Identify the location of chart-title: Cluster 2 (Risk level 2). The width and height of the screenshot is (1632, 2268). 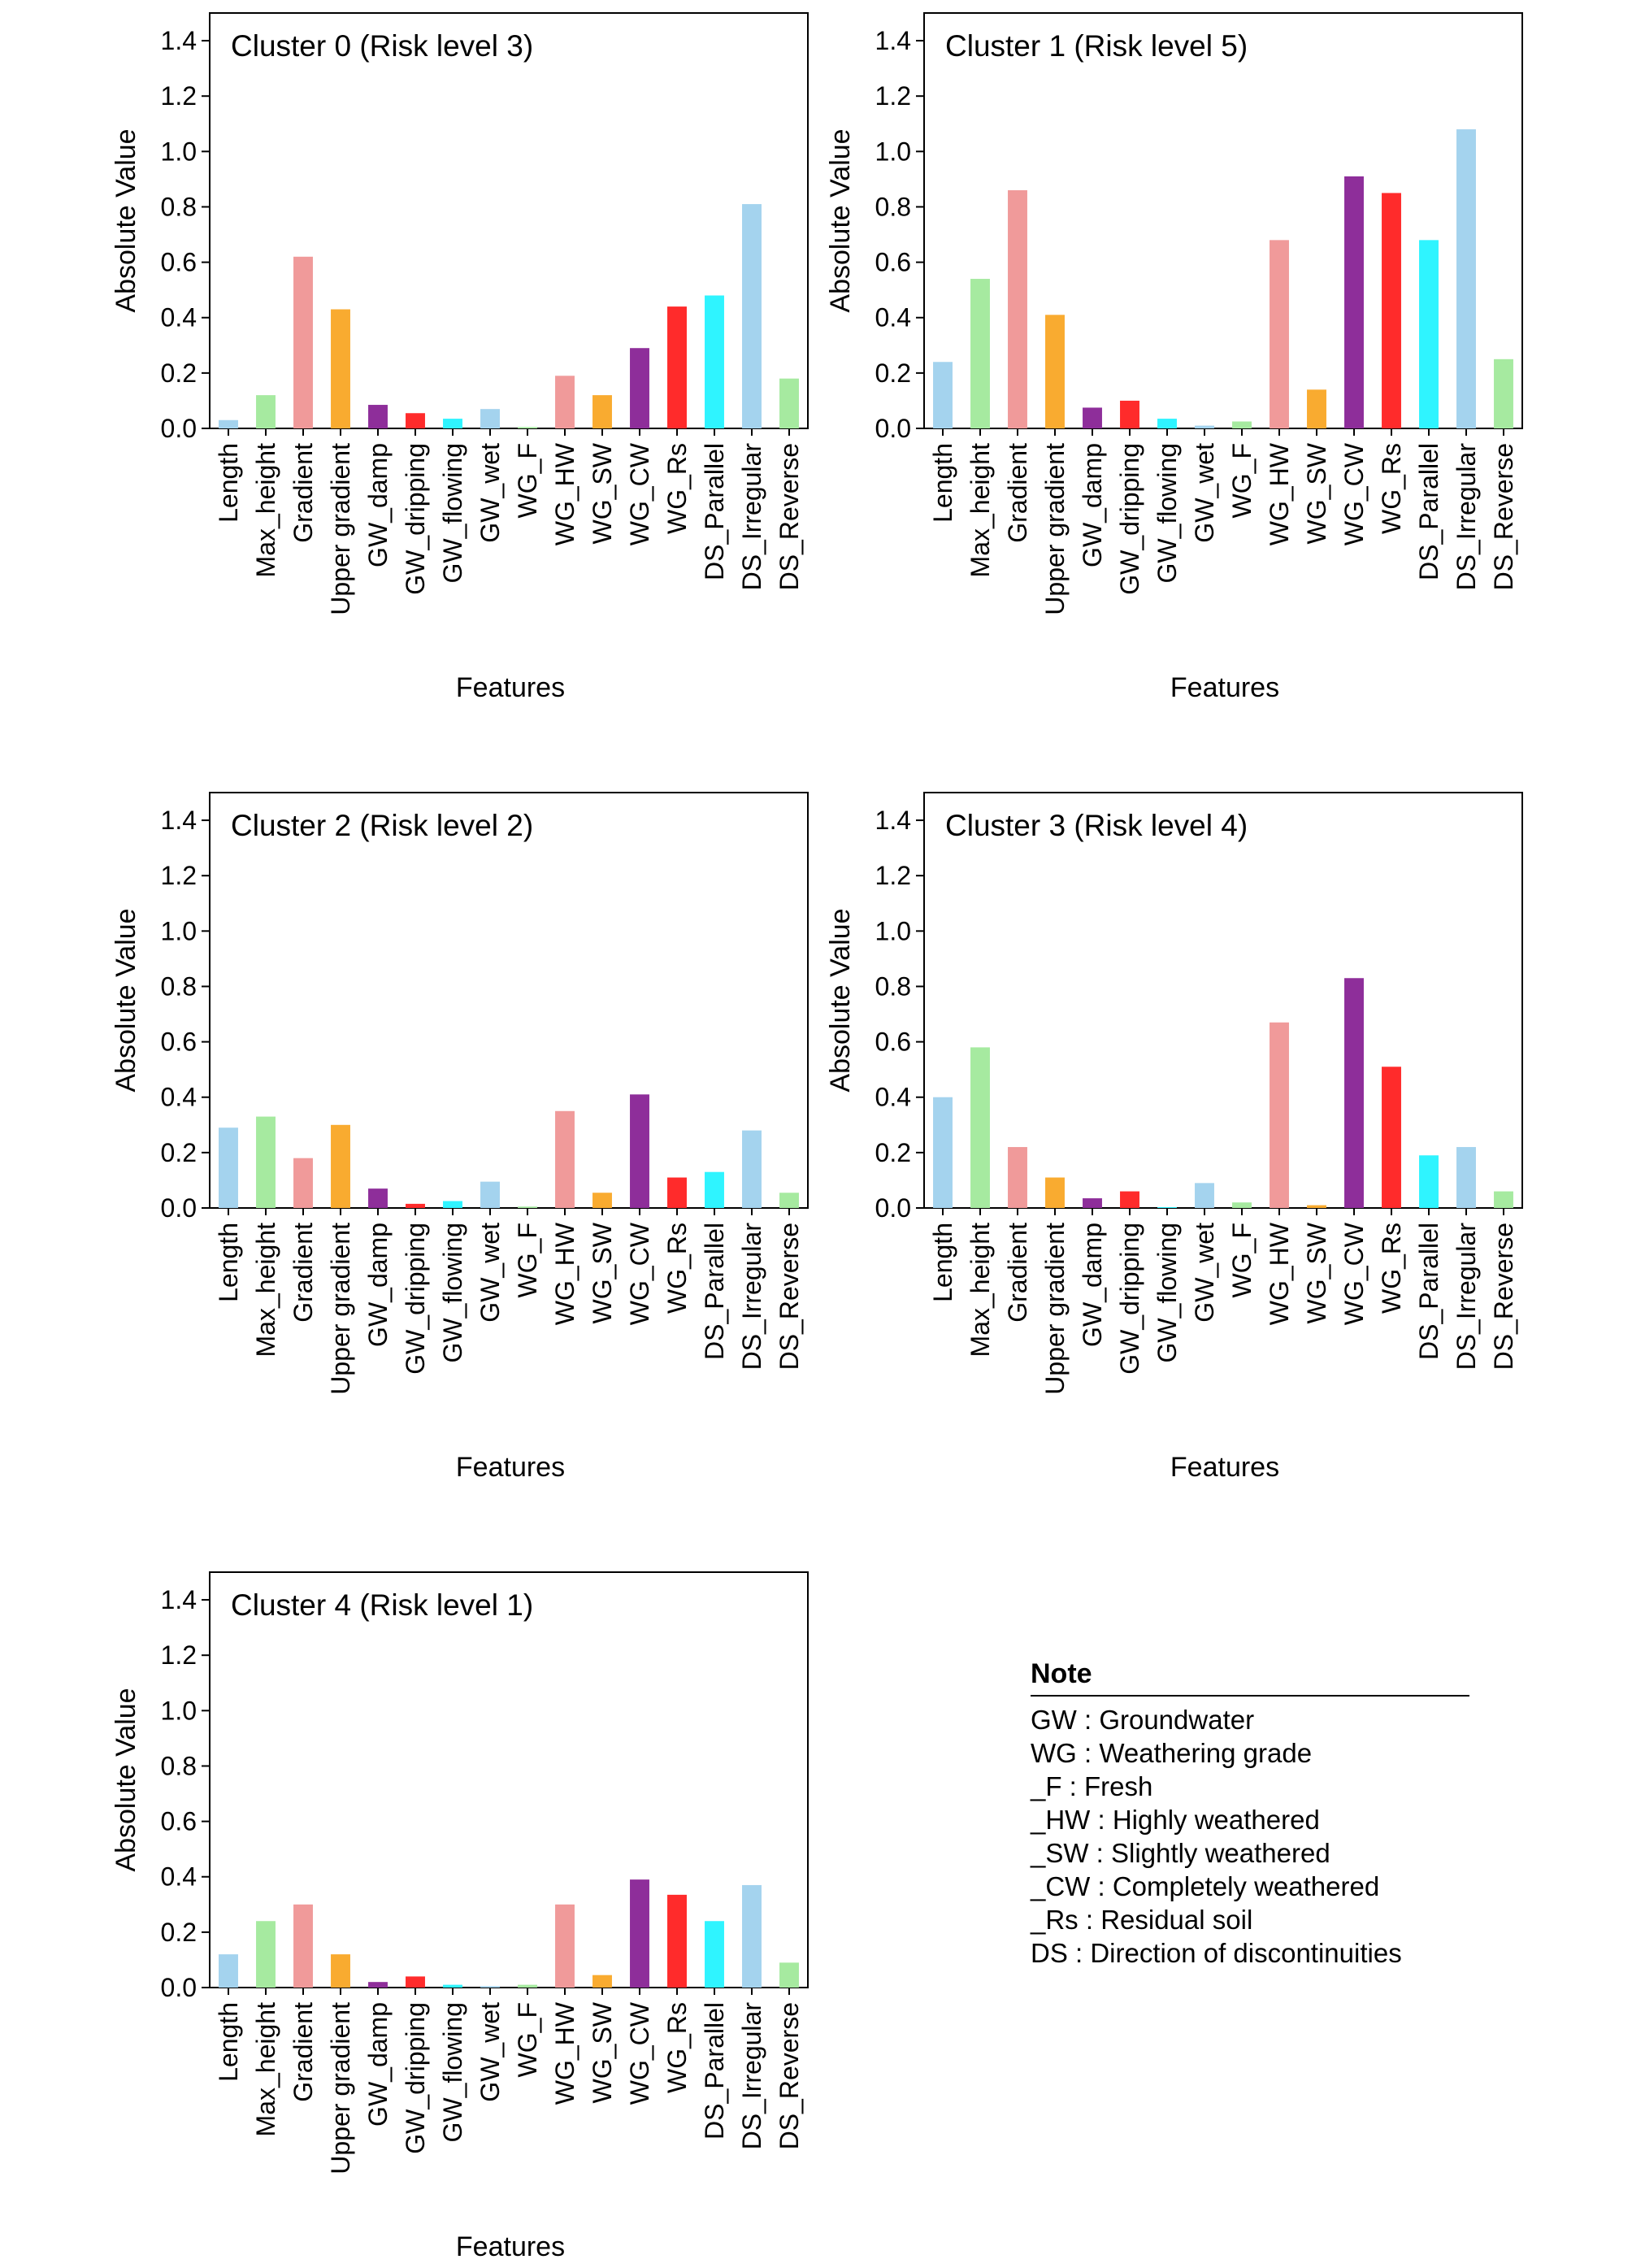
(382, 825).